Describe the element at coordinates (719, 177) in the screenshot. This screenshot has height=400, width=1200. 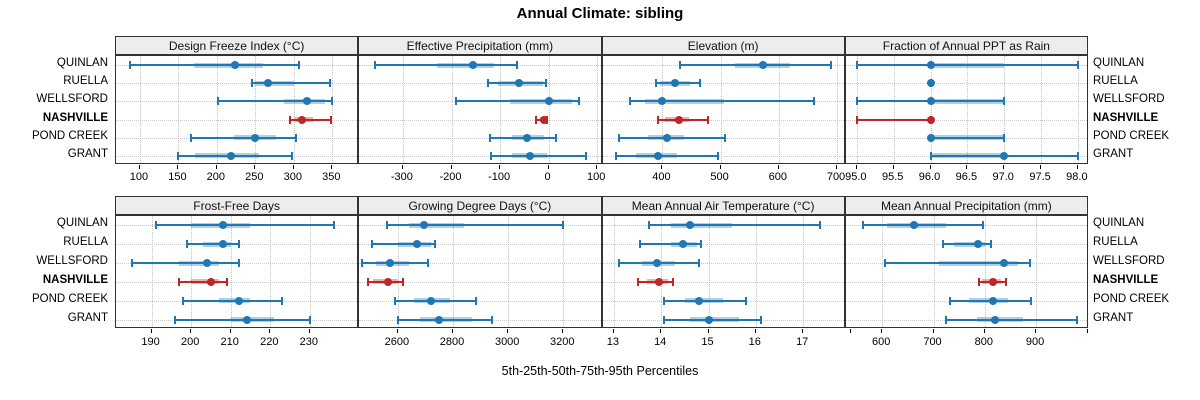
I see `axis-tick-label: 500` at that location.